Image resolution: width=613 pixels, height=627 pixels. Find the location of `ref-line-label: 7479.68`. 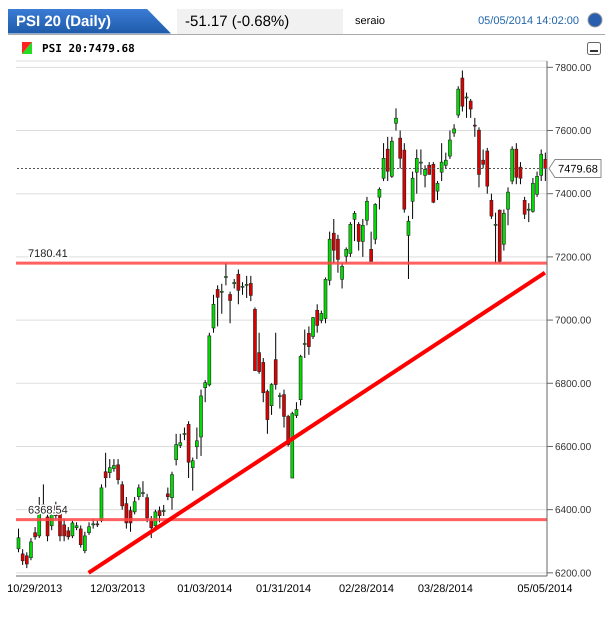

ref-line-label: 7479.68 is located at coordinates (578, 170).